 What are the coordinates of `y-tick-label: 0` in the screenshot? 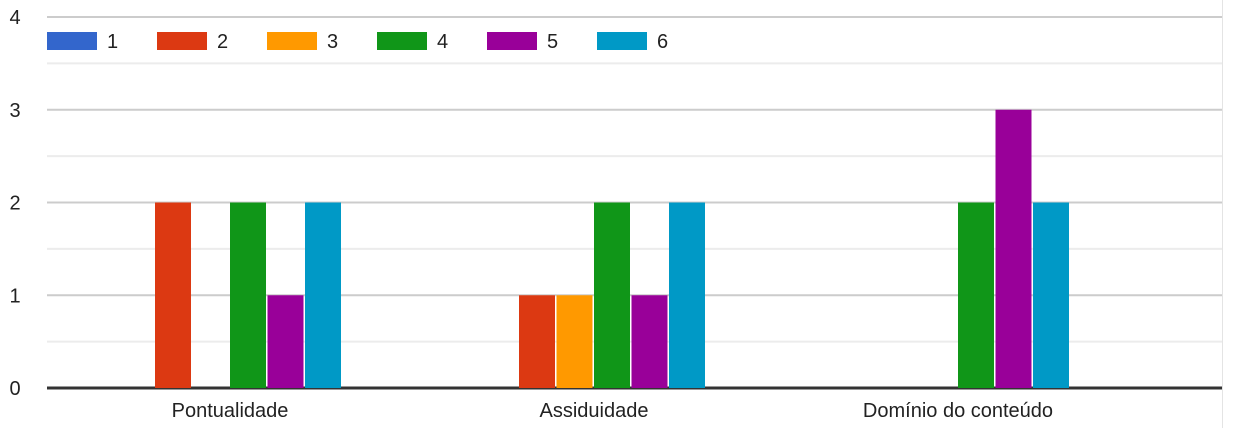 It's located at (14, 389).